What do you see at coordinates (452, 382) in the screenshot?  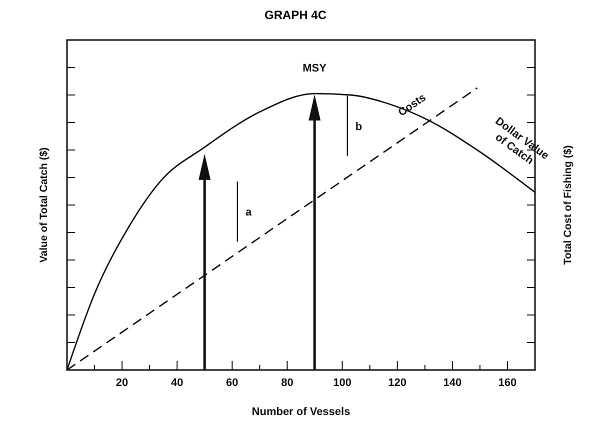 I see `x-tick-label: 140` at bounding box center [452, 382].